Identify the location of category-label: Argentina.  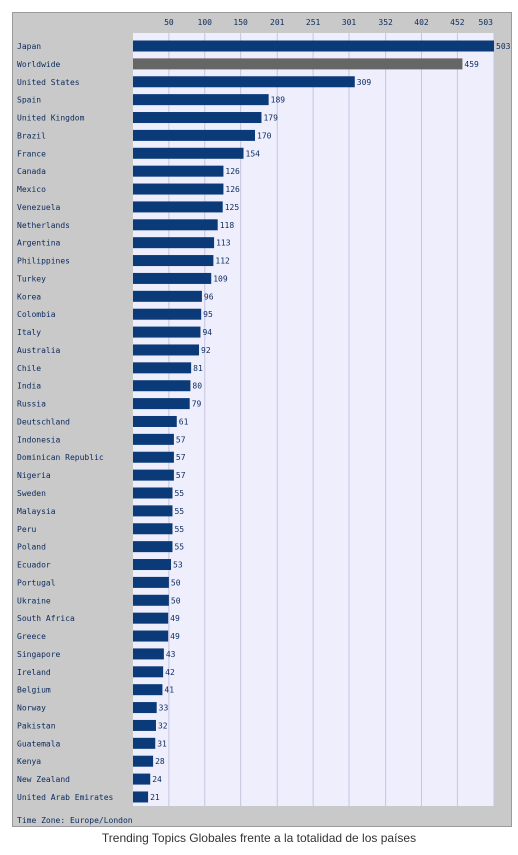
(39, 243).